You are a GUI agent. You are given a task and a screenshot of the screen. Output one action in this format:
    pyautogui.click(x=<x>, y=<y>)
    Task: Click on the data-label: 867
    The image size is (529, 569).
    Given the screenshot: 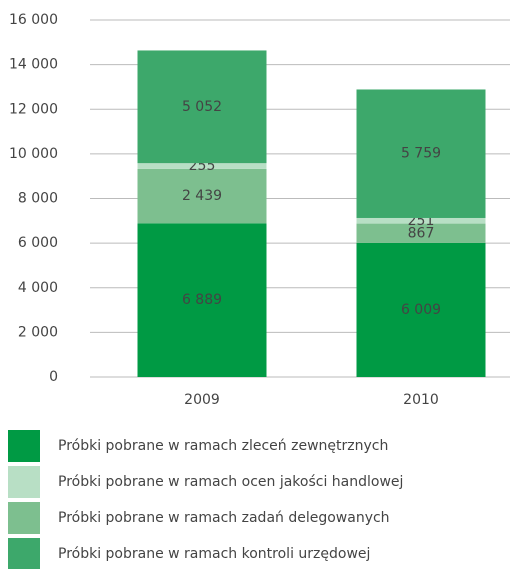 What is the action you would take?
    pyautogui.click(x=421, y=233)
    